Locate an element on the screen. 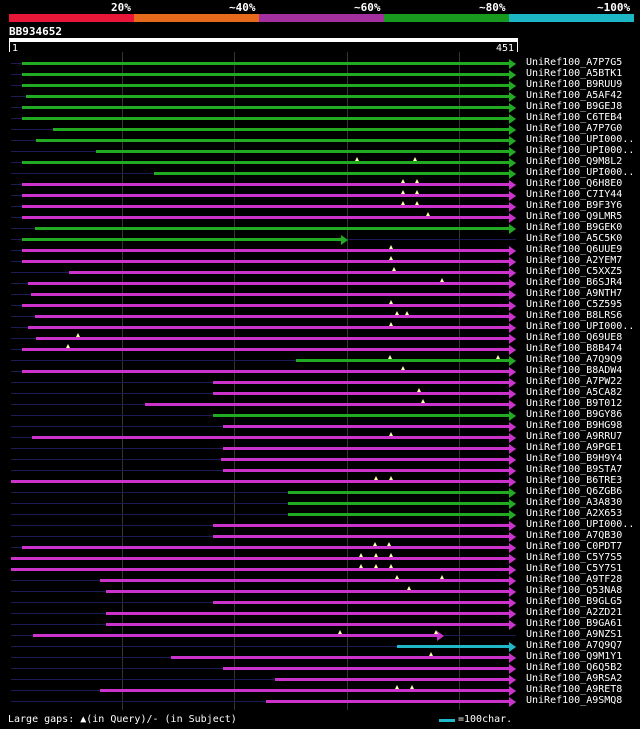  hit-name-link: UniRef100_Q6UUE9 is located at coordinates (574, 249).